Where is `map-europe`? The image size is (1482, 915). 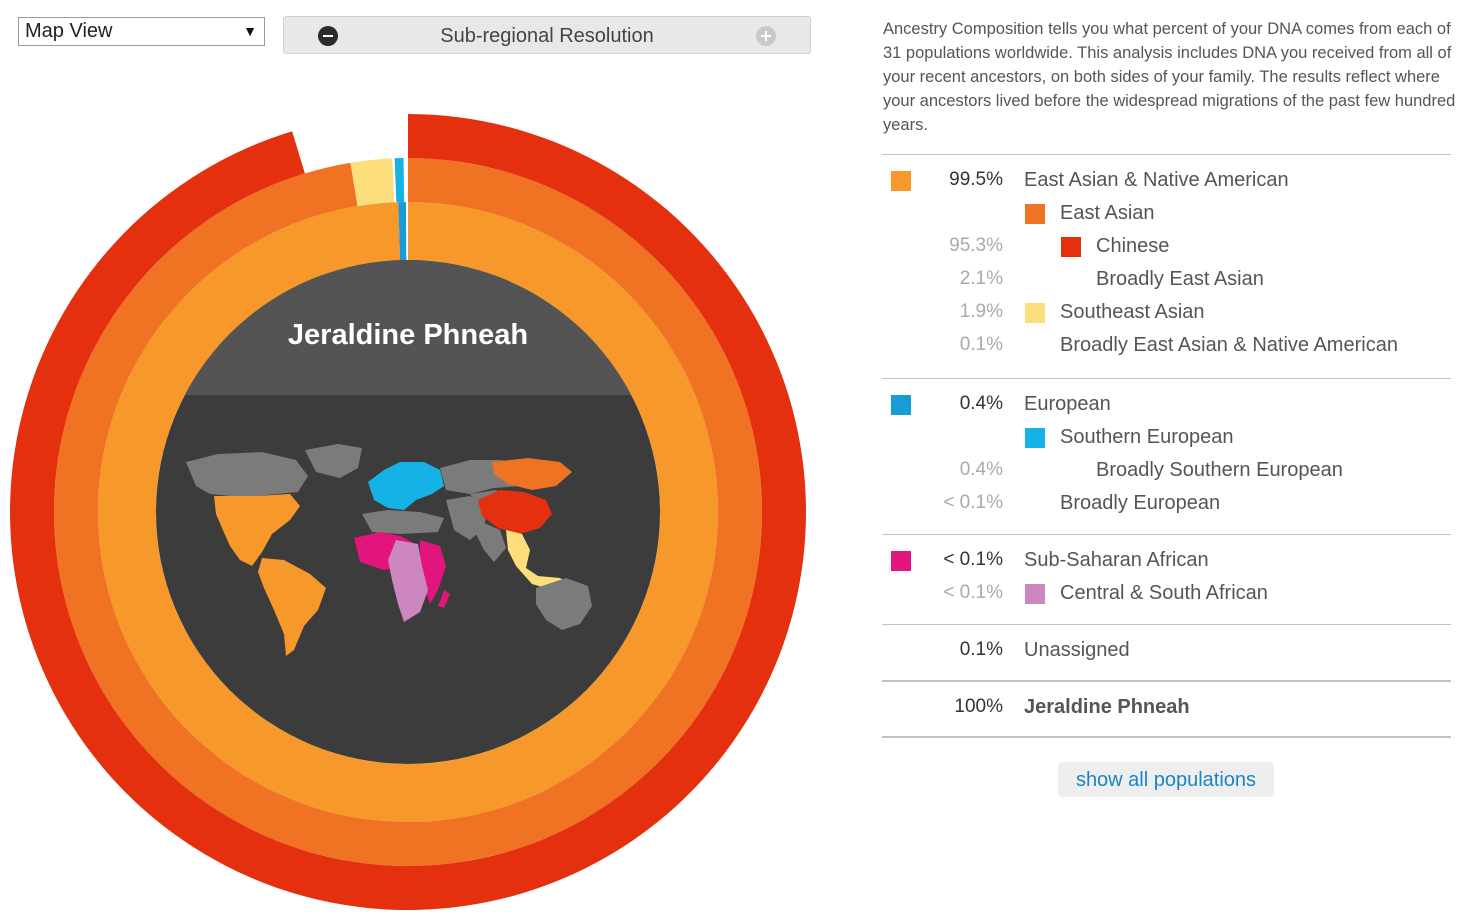
map-europe is located at coordinates (406, 486).